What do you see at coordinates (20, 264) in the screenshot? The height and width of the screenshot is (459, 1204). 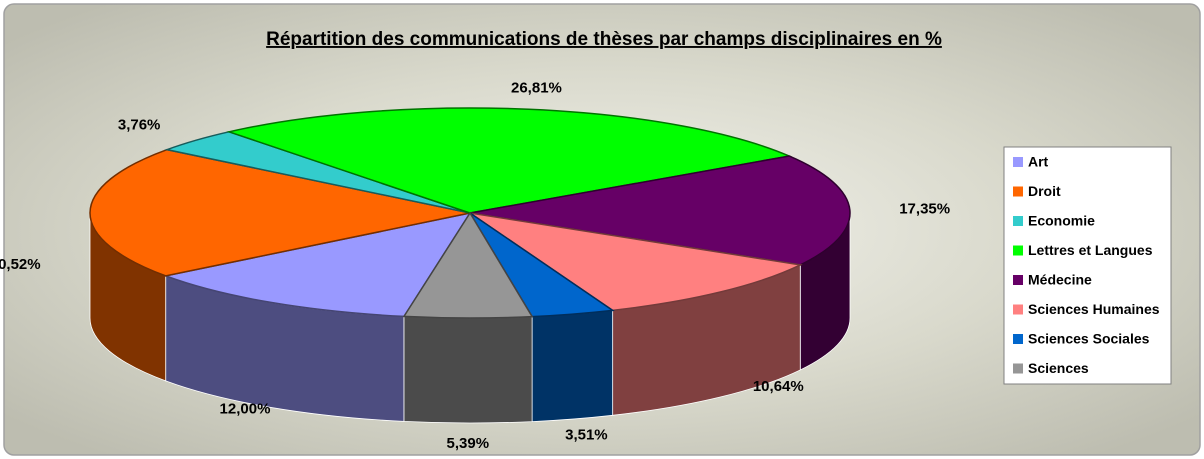 I see `data-label: 20,52%` at bounding box center [20, 264].